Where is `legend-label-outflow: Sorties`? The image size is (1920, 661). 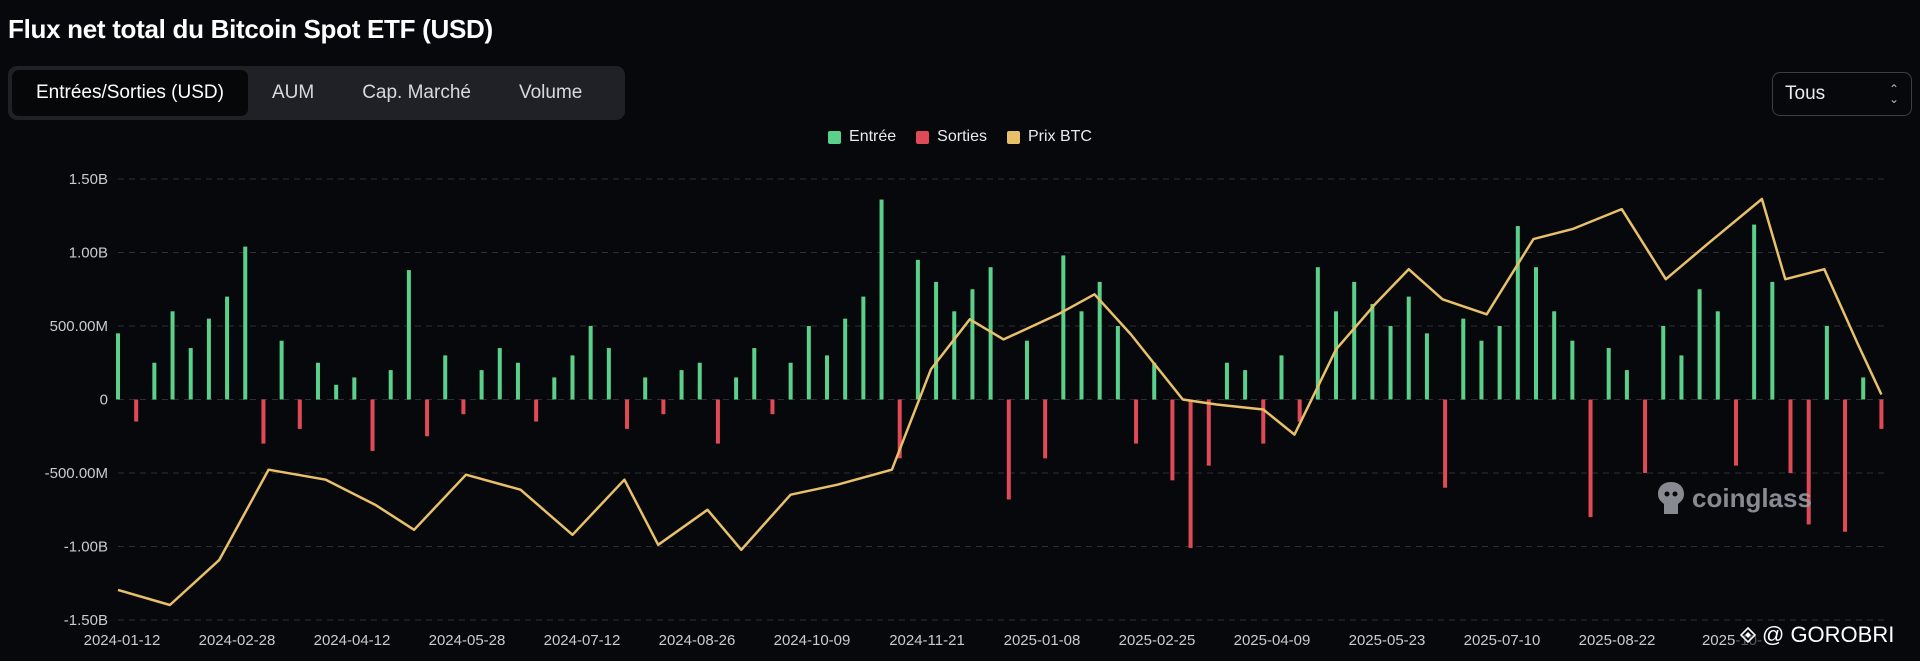
legend-label-outflow: Sorties is located at coordinates (962, 136).